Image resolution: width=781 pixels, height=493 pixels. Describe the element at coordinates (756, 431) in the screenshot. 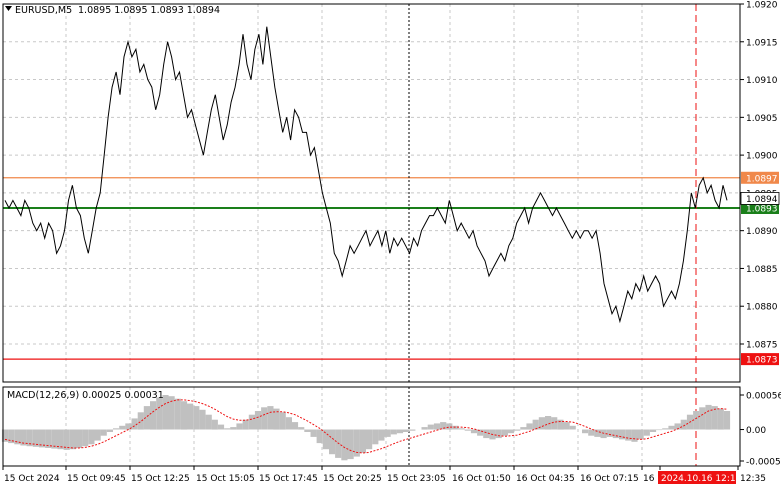

I see `macd-tick-label: 0.00` at that location.